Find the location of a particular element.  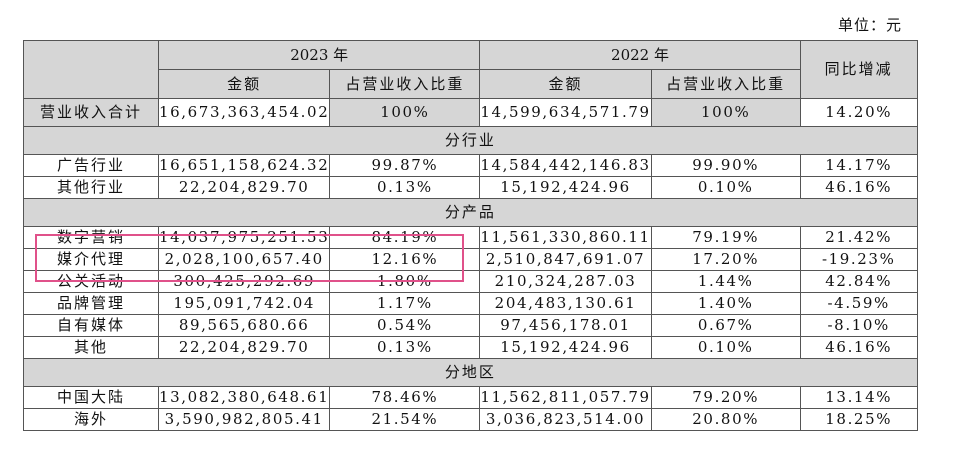

amount-2022-cell: 3,036,823,514.00 is located at coordinates (565, 419).